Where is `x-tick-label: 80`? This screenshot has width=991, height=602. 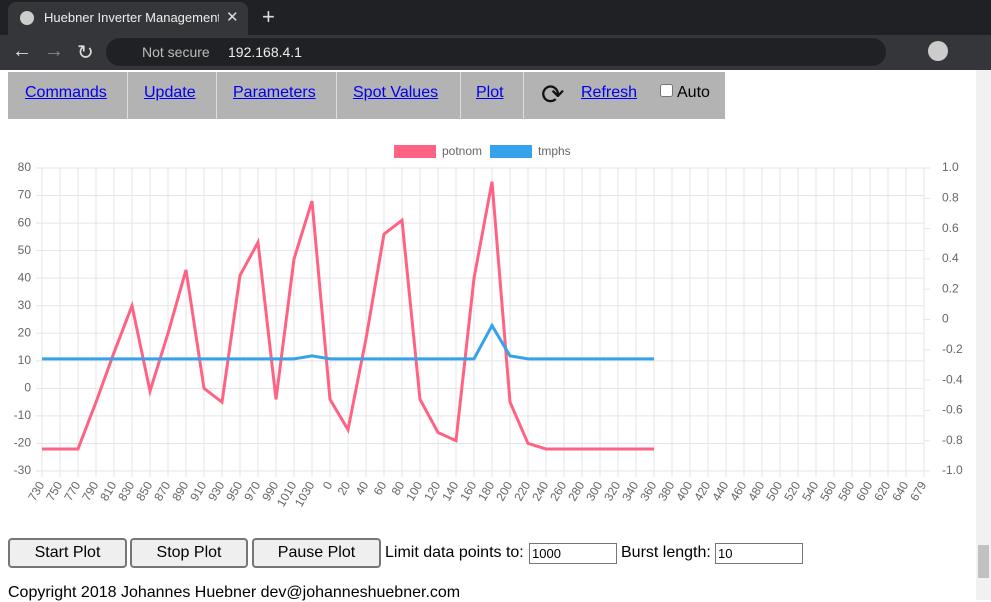 x-tick-label: 80 is located at coordinates (398, 488).